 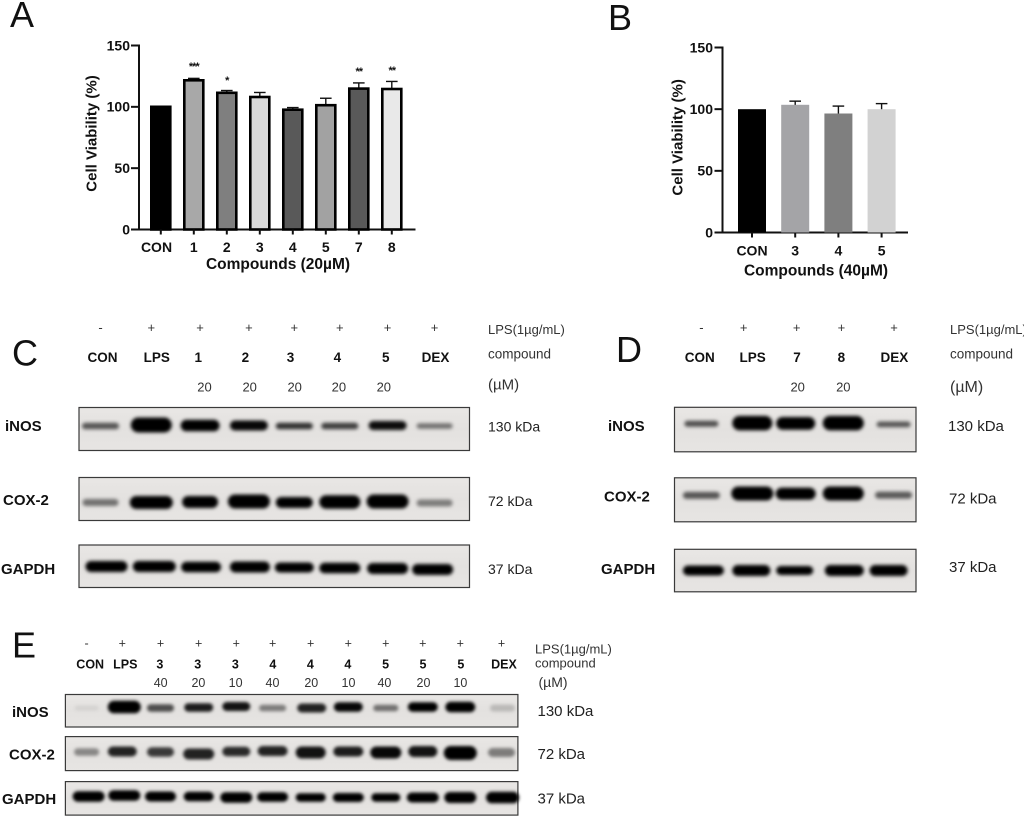 What do you see at coordinates (25, 353) in the screenshot?
I see `svg-text: C` at bounding box center [25, 353].